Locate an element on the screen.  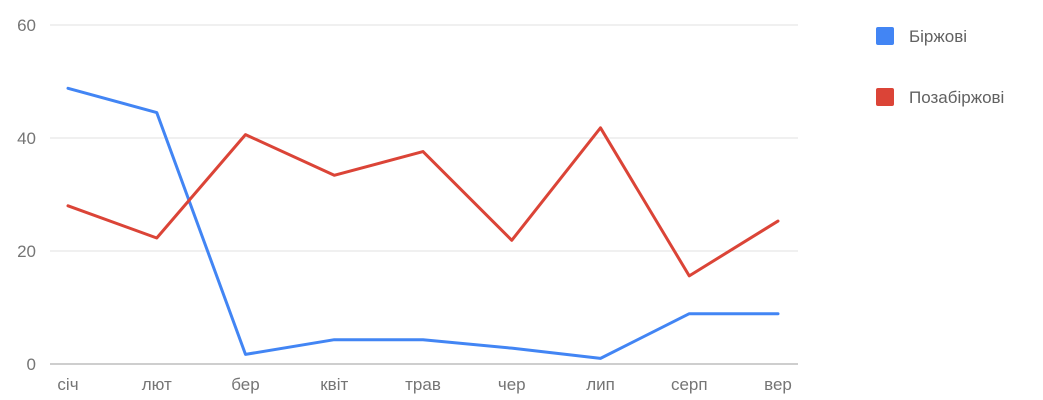
x-tick-label: вер is located at coordinates (778, 384).